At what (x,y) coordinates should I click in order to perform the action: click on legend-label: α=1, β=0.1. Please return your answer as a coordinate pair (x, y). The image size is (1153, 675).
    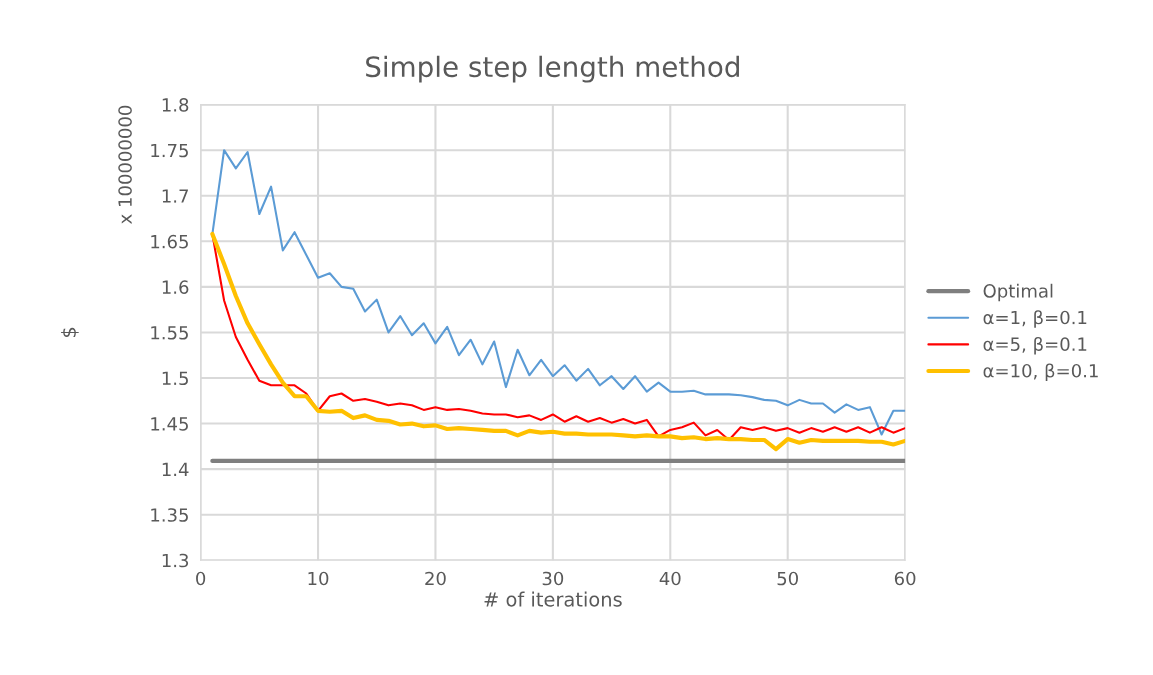
    Looking at the image, I should click on (1035, 319).